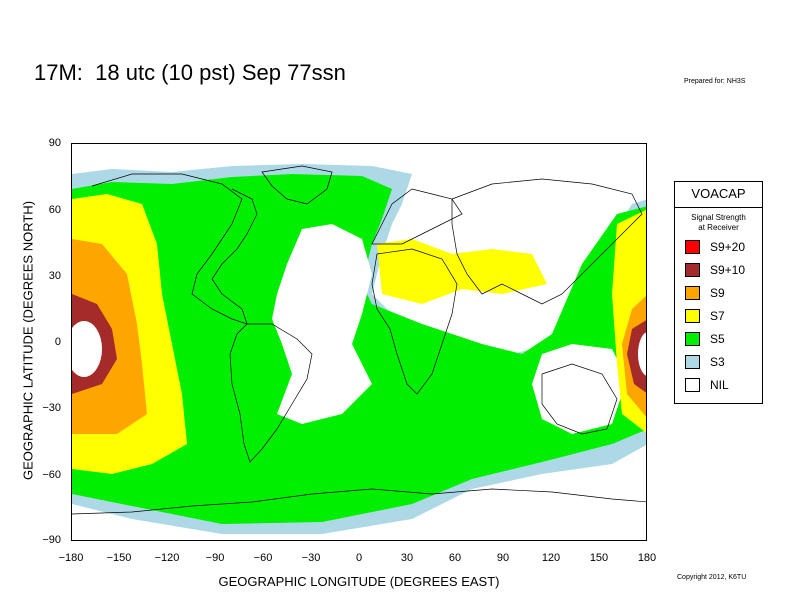 This screenshot has height=612, width=792. What do you see at coordinates (719, 385) in the screenshot?
I see `legend-label: NIL` at bounding box center [719, 385].